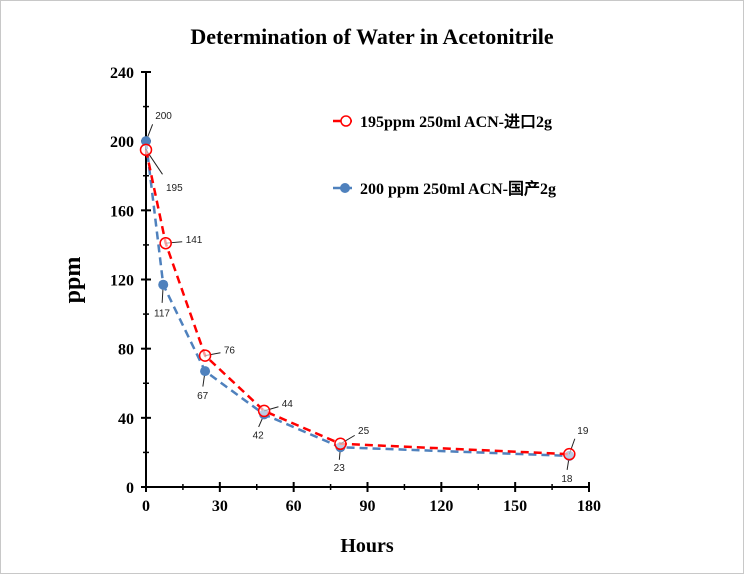 This screenshot has height=574, width=744. What do you see at coordinates (163, 116) in the screenshot?
I see `data-label: 200` at bounding box center [163, 116].